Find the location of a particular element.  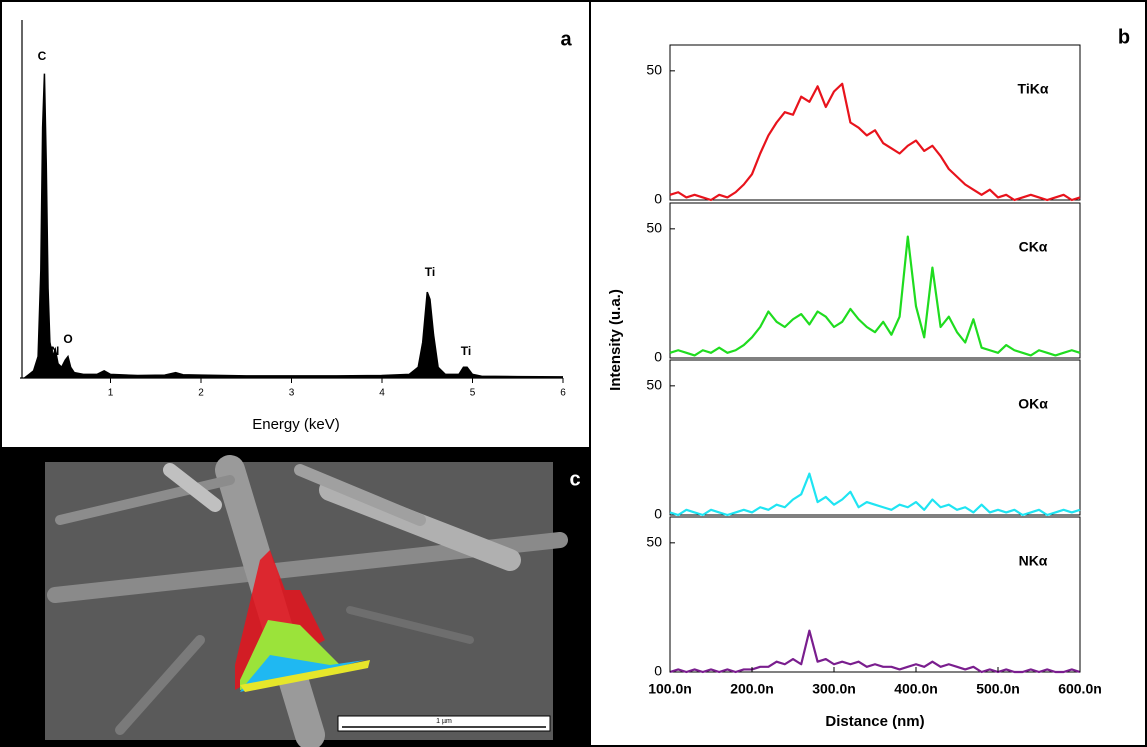

peak-label: C is located at coordinates (42, 56).